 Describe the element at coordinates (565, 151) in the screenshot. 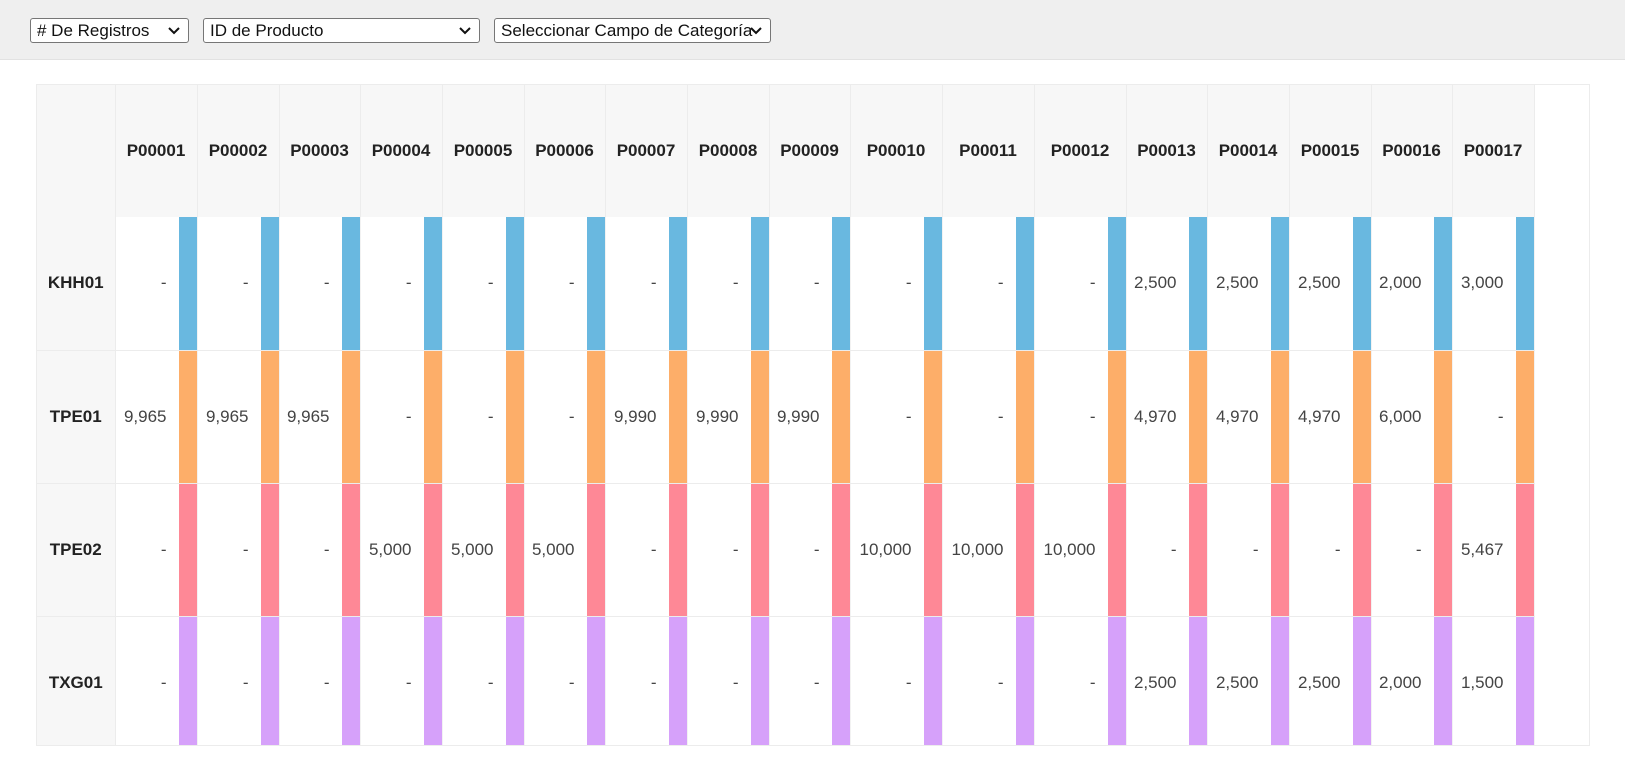

I see `column-header: P00006` at that location.